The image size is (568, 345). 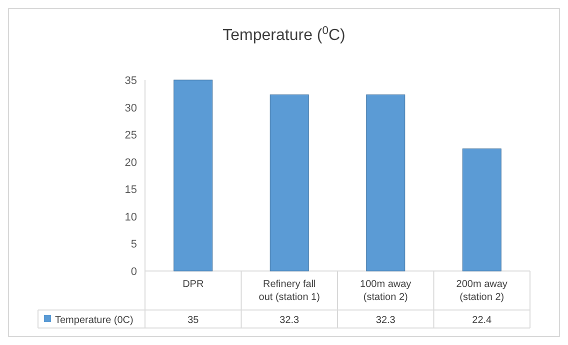 What do you see at coordinates (130, 81) in the screenshot?
I see `y-tick-label: 35` at bounding box center [130, 81].